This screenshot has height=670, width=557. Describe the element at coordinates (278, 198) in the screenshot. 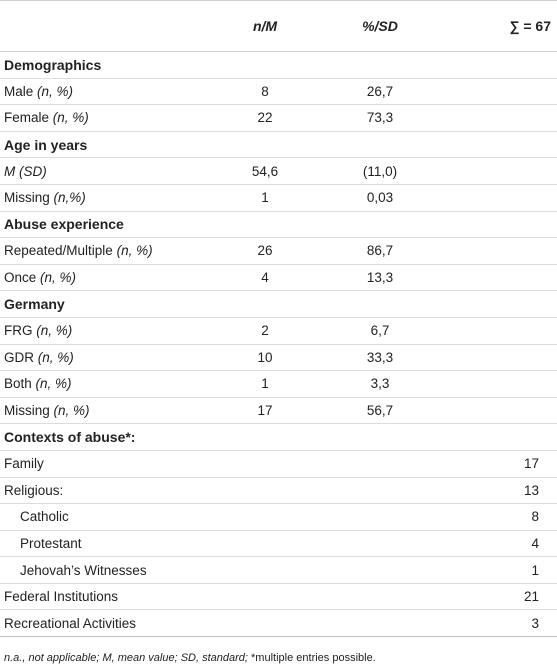

I see `table-row: Missing (n,%) 1 0,03` at that location.